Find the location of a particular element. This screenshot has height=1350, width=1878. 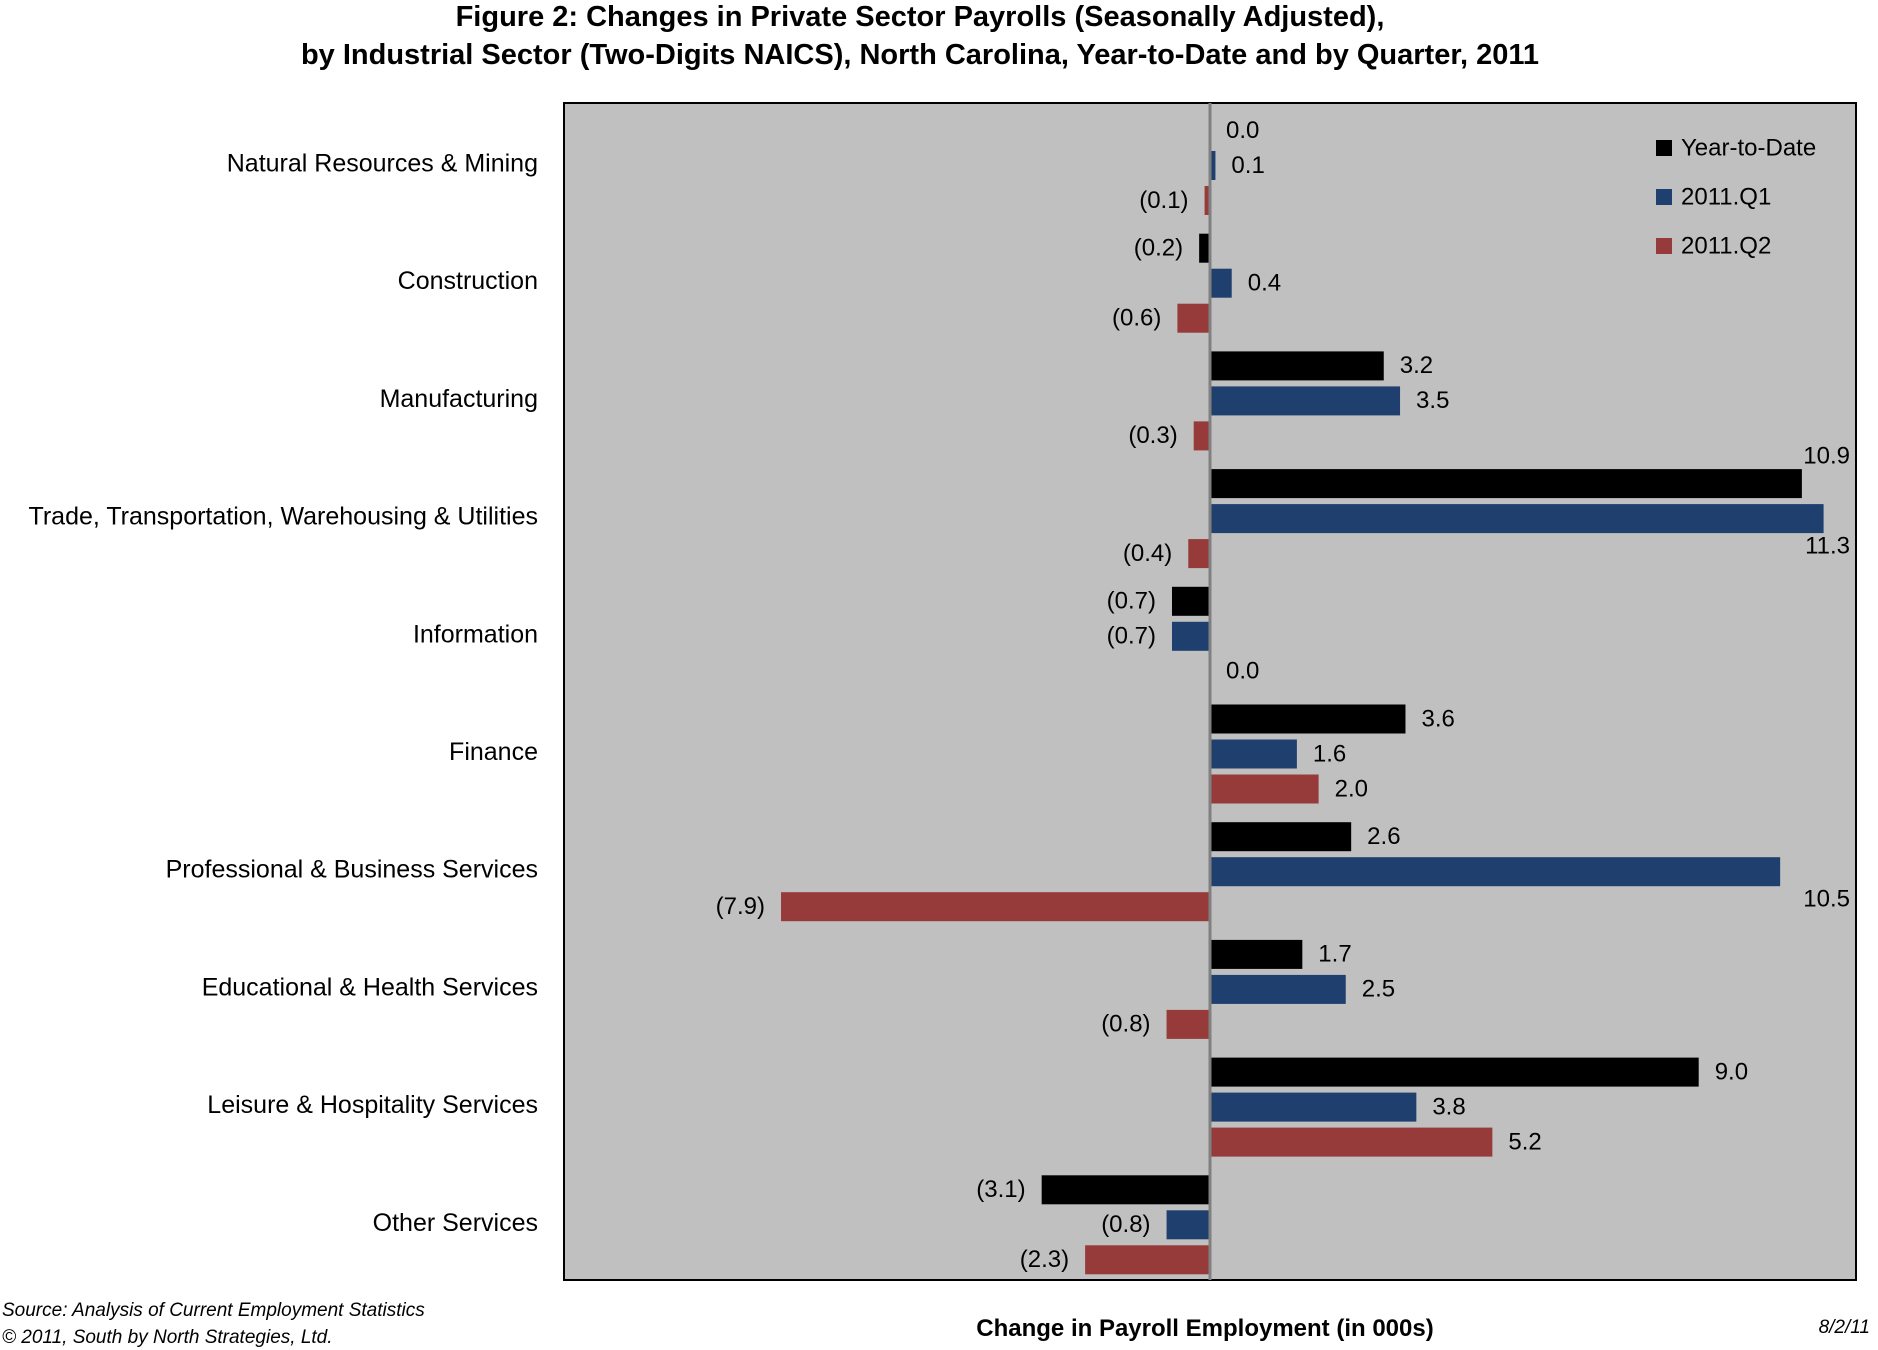

category-label-construction: Construction is located at coordinates (468, 281).